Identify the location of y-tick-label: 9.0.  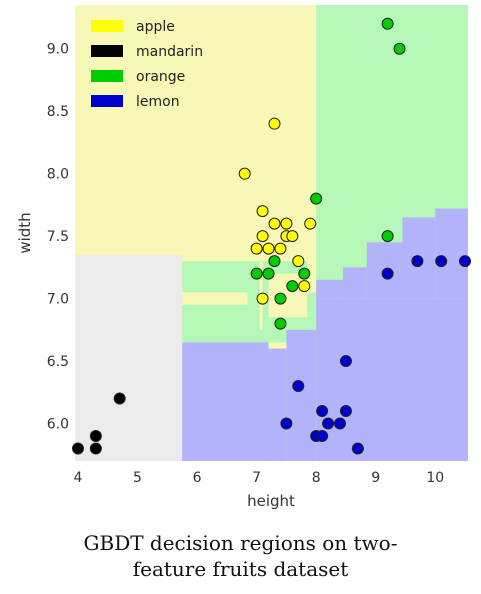
(58, 50).